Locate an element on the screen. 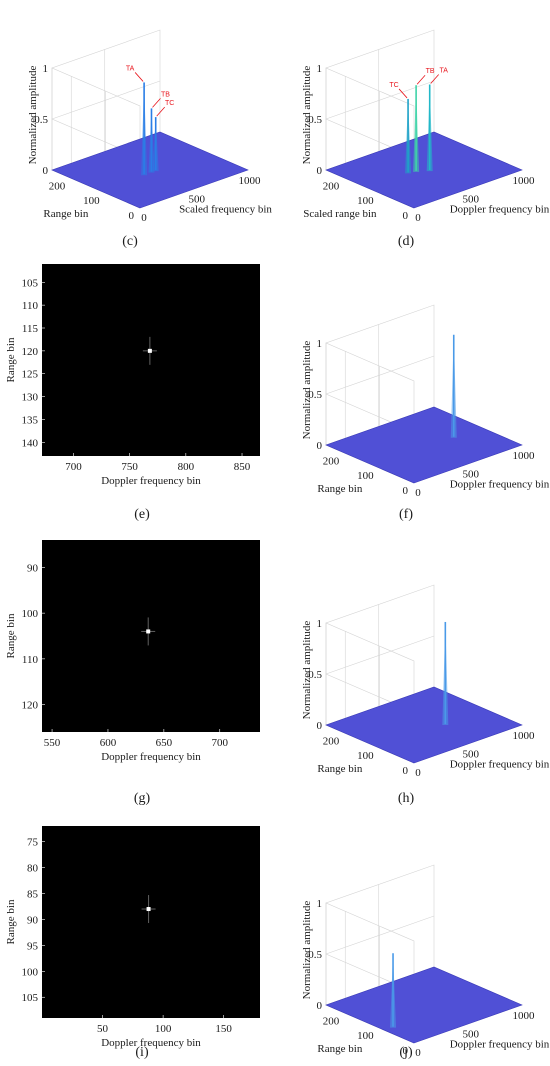 The height and width of the screenshot is (1066, 550). x-tick-label: 600 is located at coordinates (108, 743).